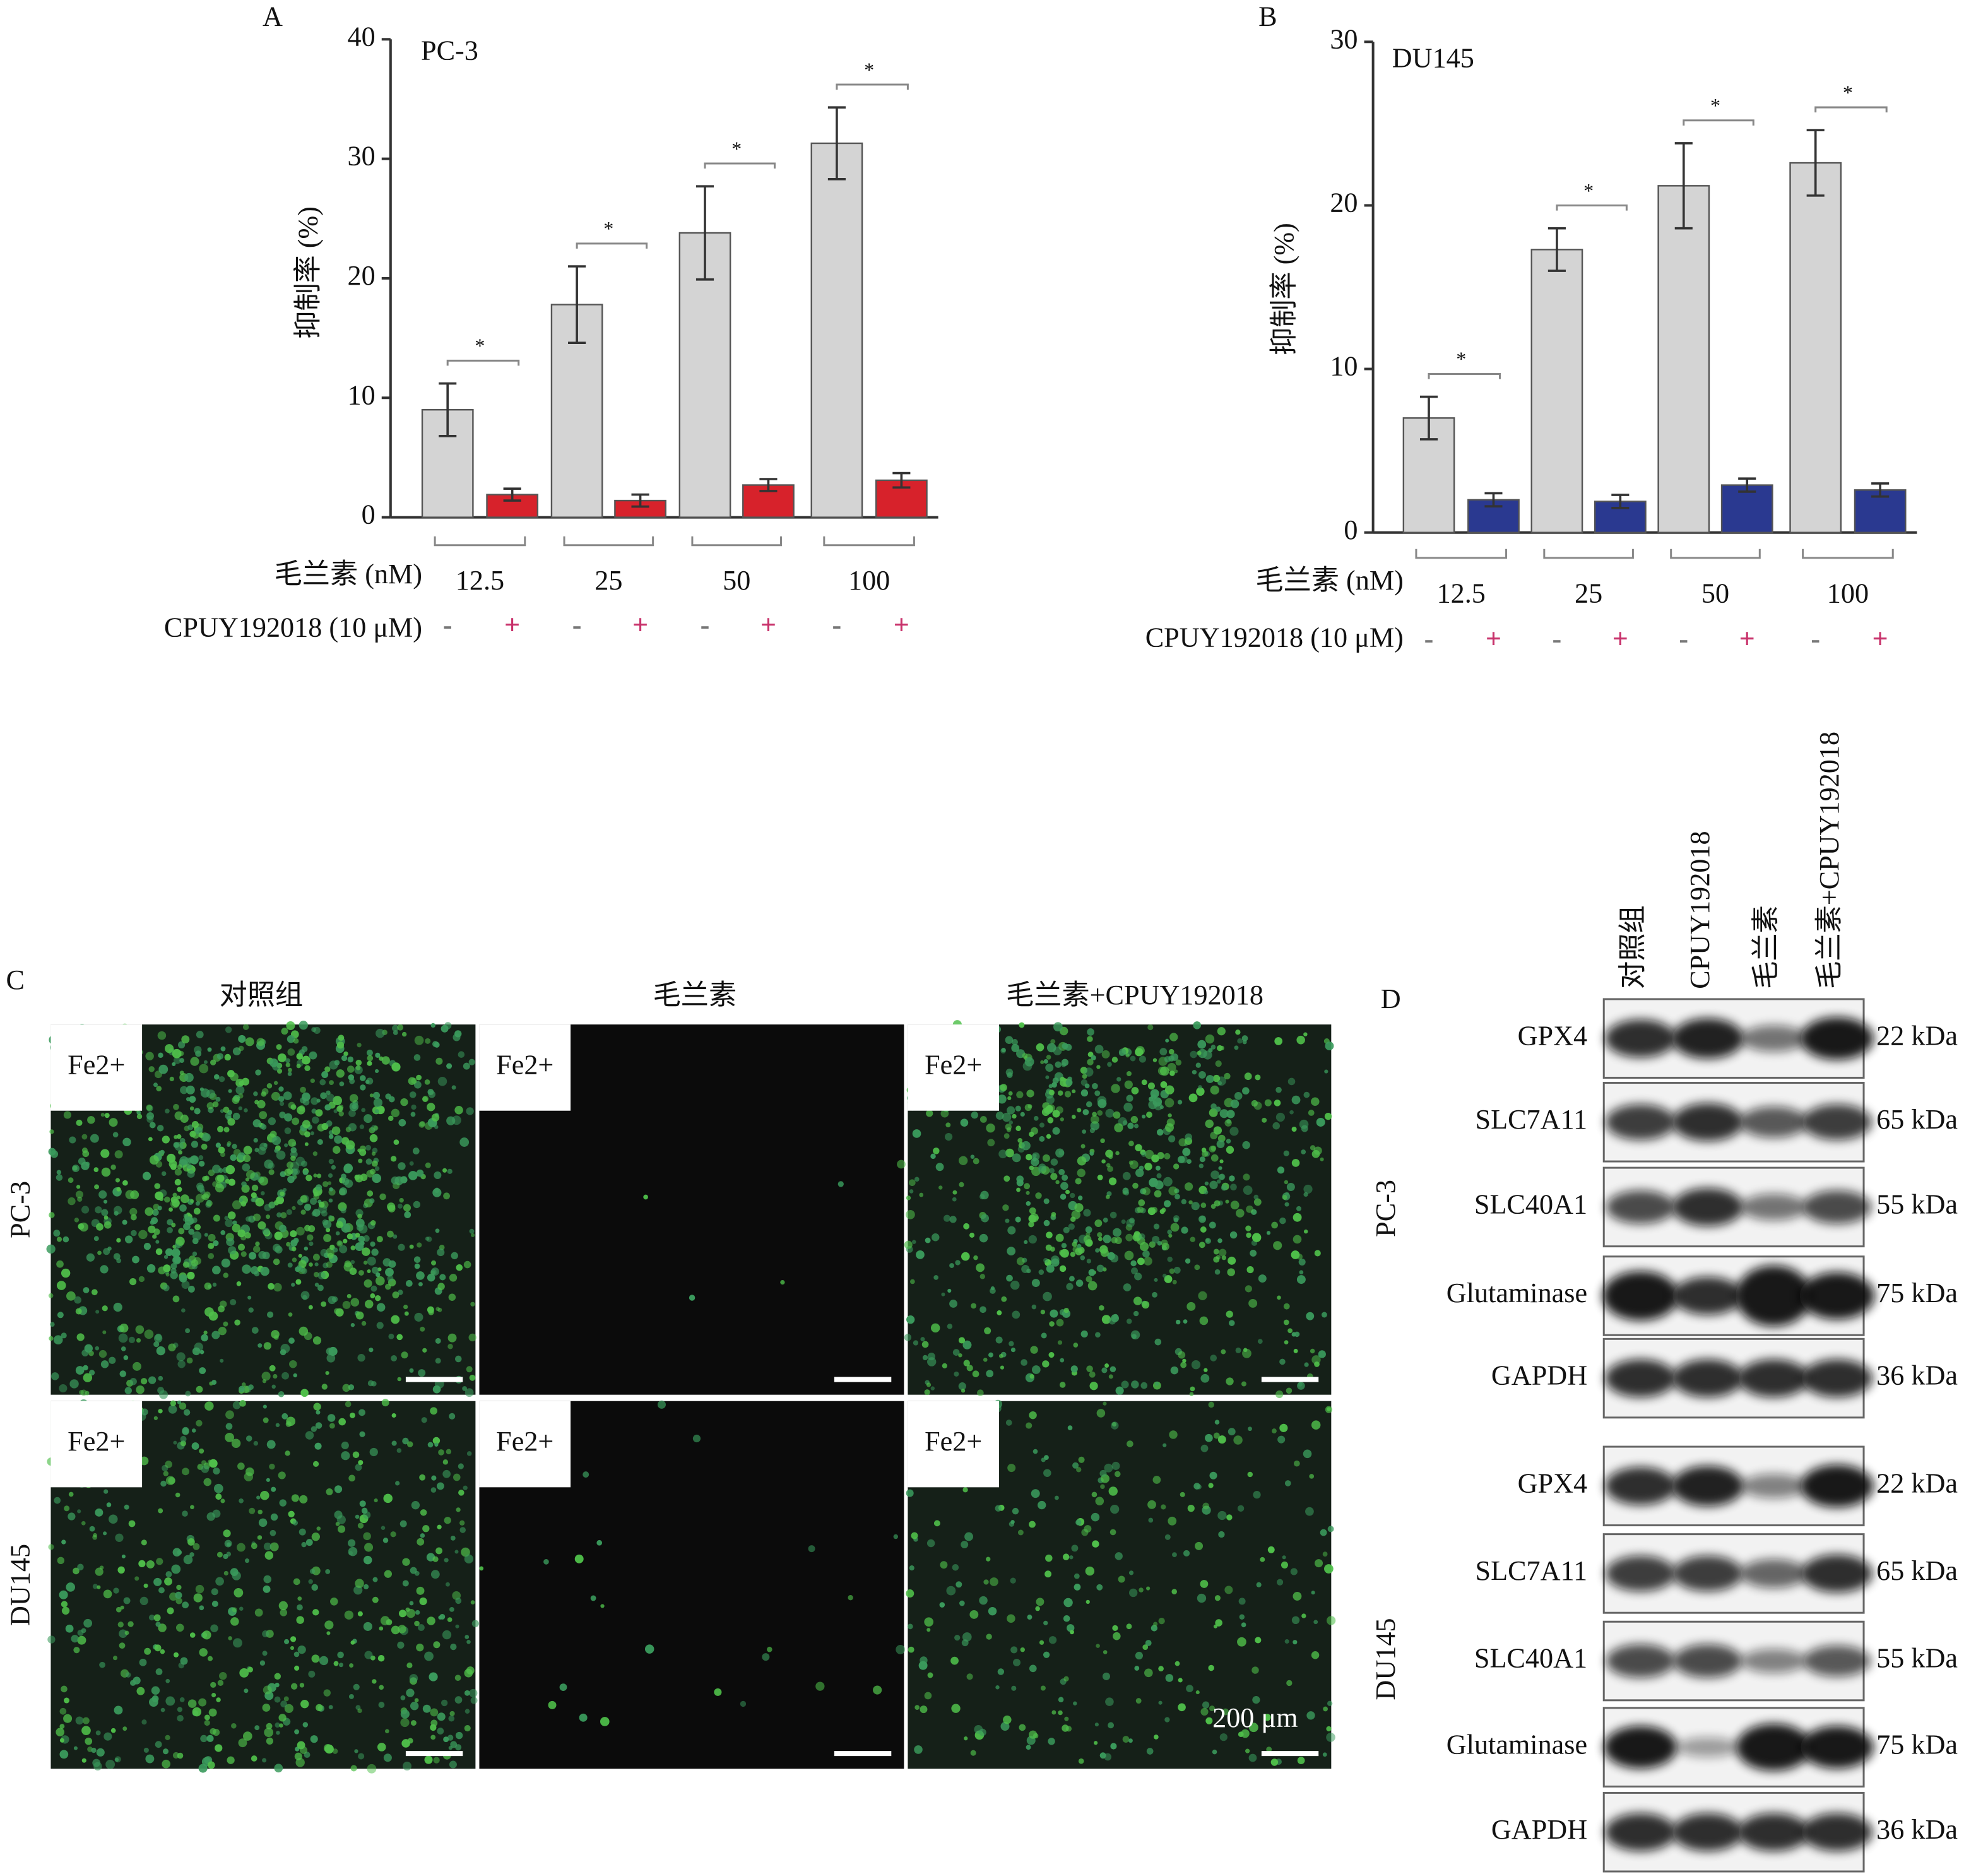 The image size is (1988, 1874). What do you see at coordinates (524, 1441) in the screenshot?
I see `inset-label: Fe2+` at bounding box center [524, 1441].